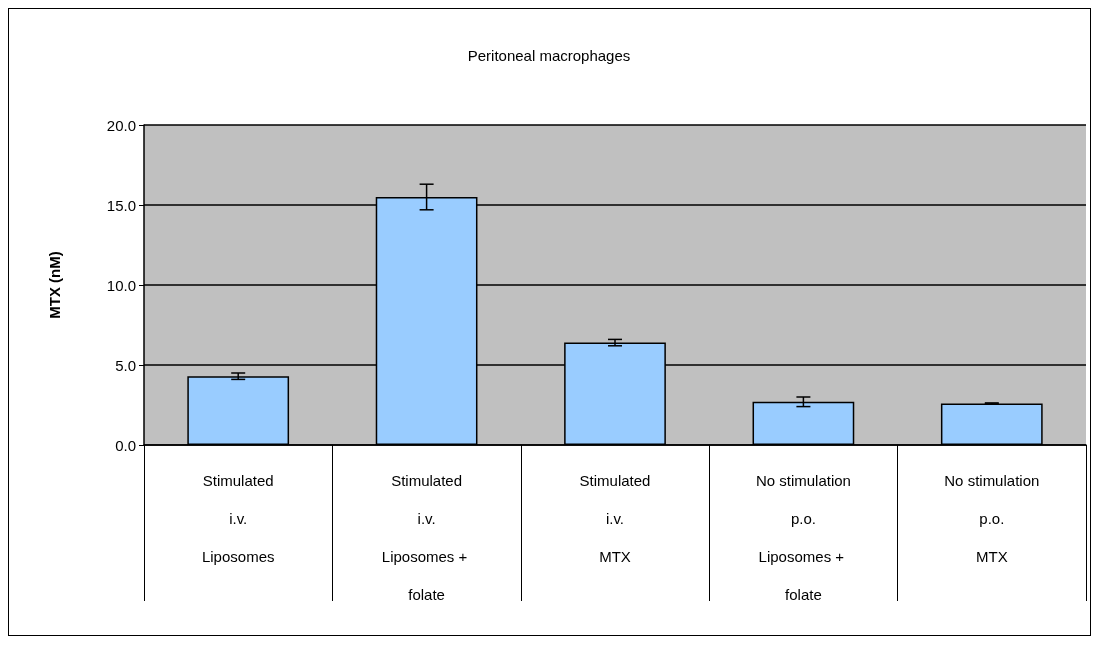  Describe the element at coordinates (121, 205) in the screenshot. I see `y-tick-label: 15.0` at that location.